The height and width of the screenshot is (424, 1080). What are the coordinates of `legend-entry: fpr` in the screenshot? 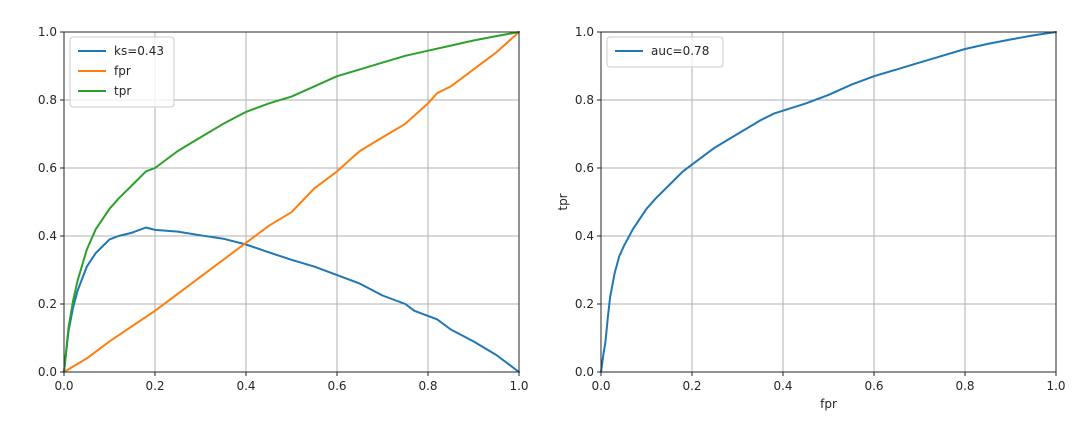 It's located at (122, 71).